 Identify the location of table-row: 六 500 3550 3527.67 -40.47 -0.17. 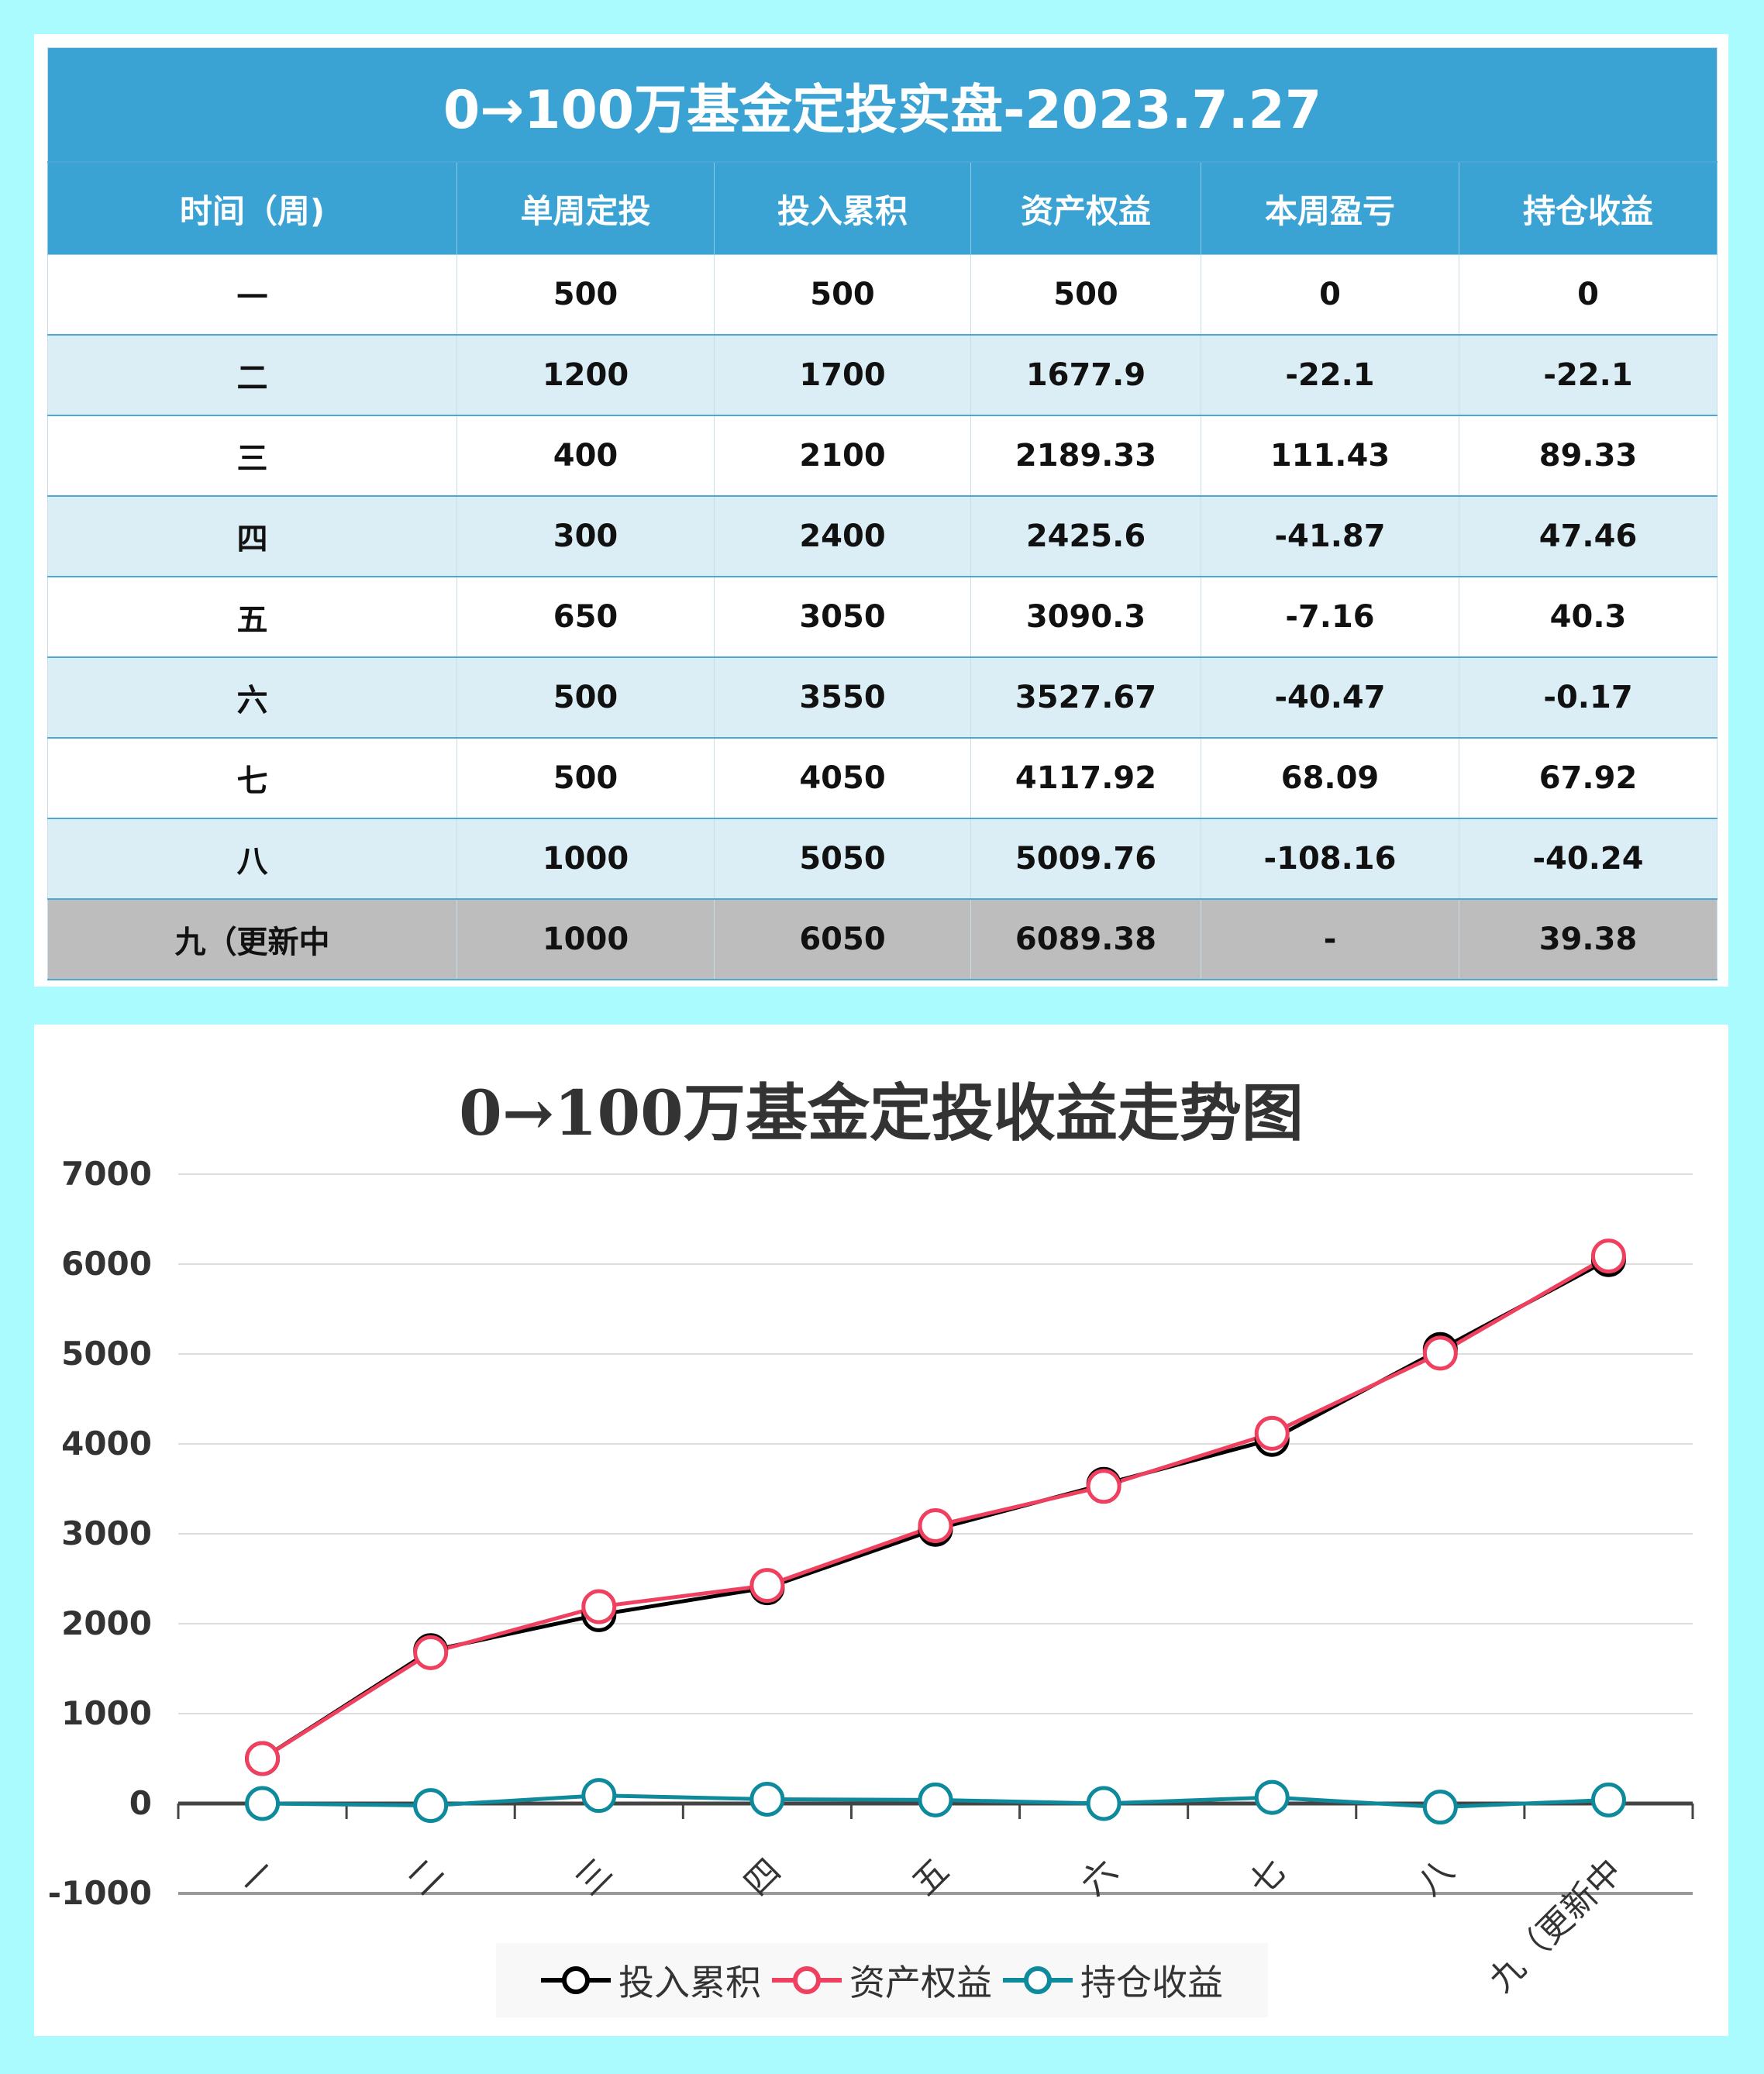
(882, 697).